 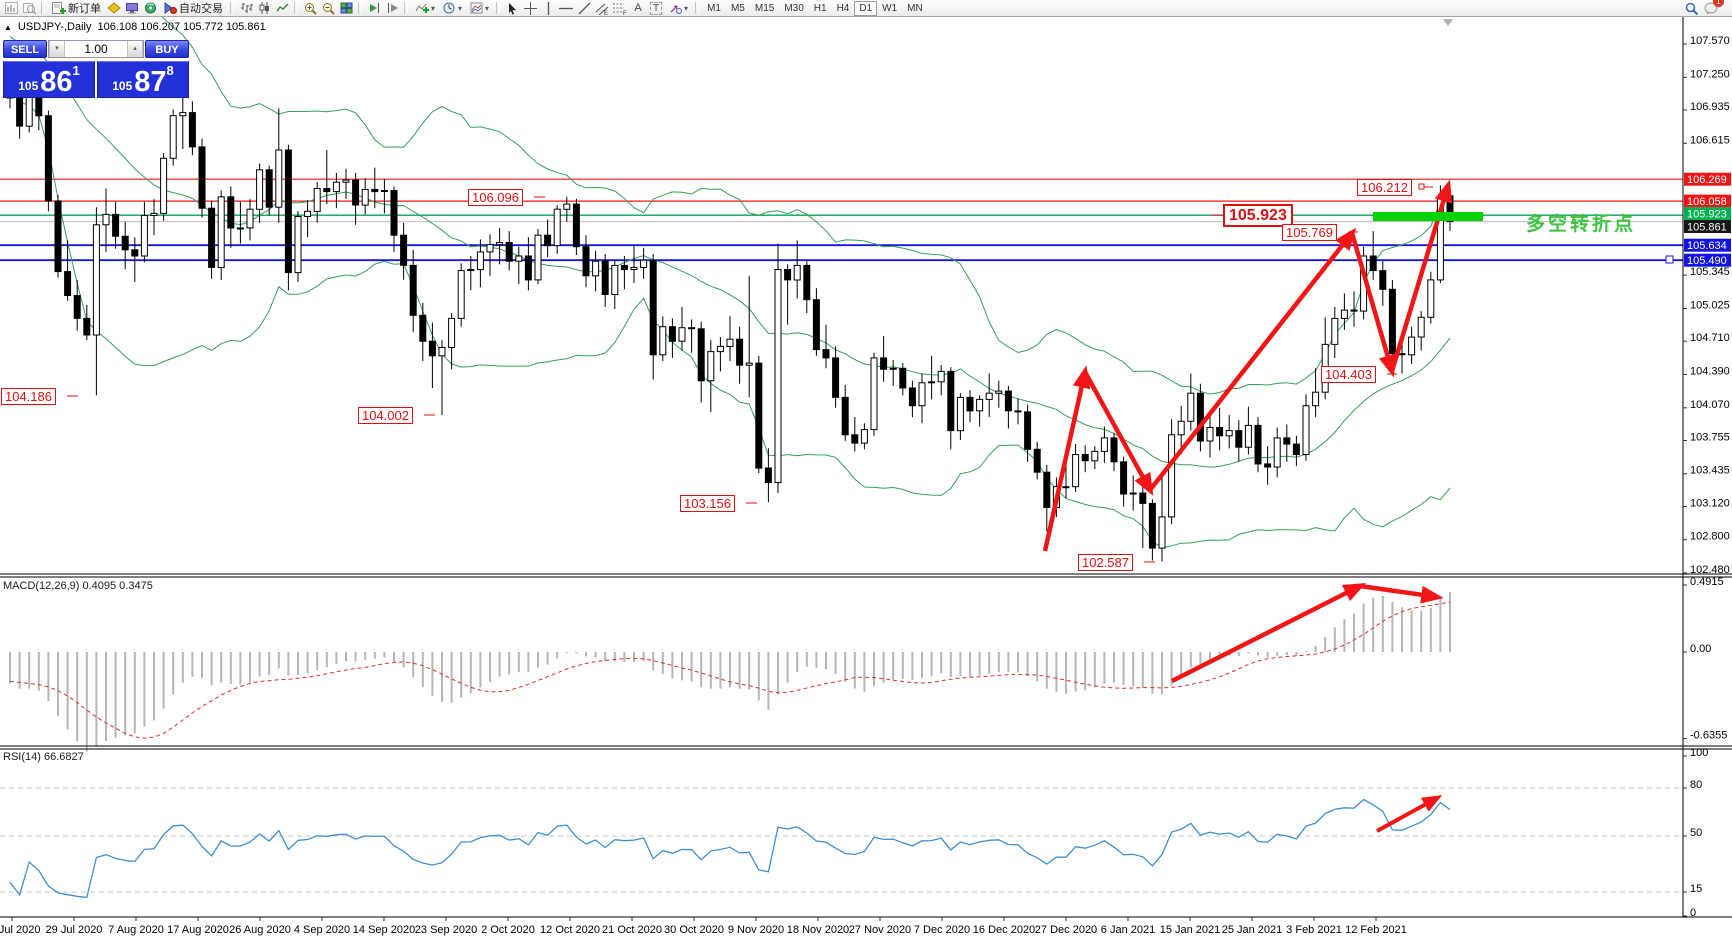 What do you see at coordinates (1409, 814) in the screenshot?
I see `rsi-trend-arrow` at bounding box center [1409, 814].